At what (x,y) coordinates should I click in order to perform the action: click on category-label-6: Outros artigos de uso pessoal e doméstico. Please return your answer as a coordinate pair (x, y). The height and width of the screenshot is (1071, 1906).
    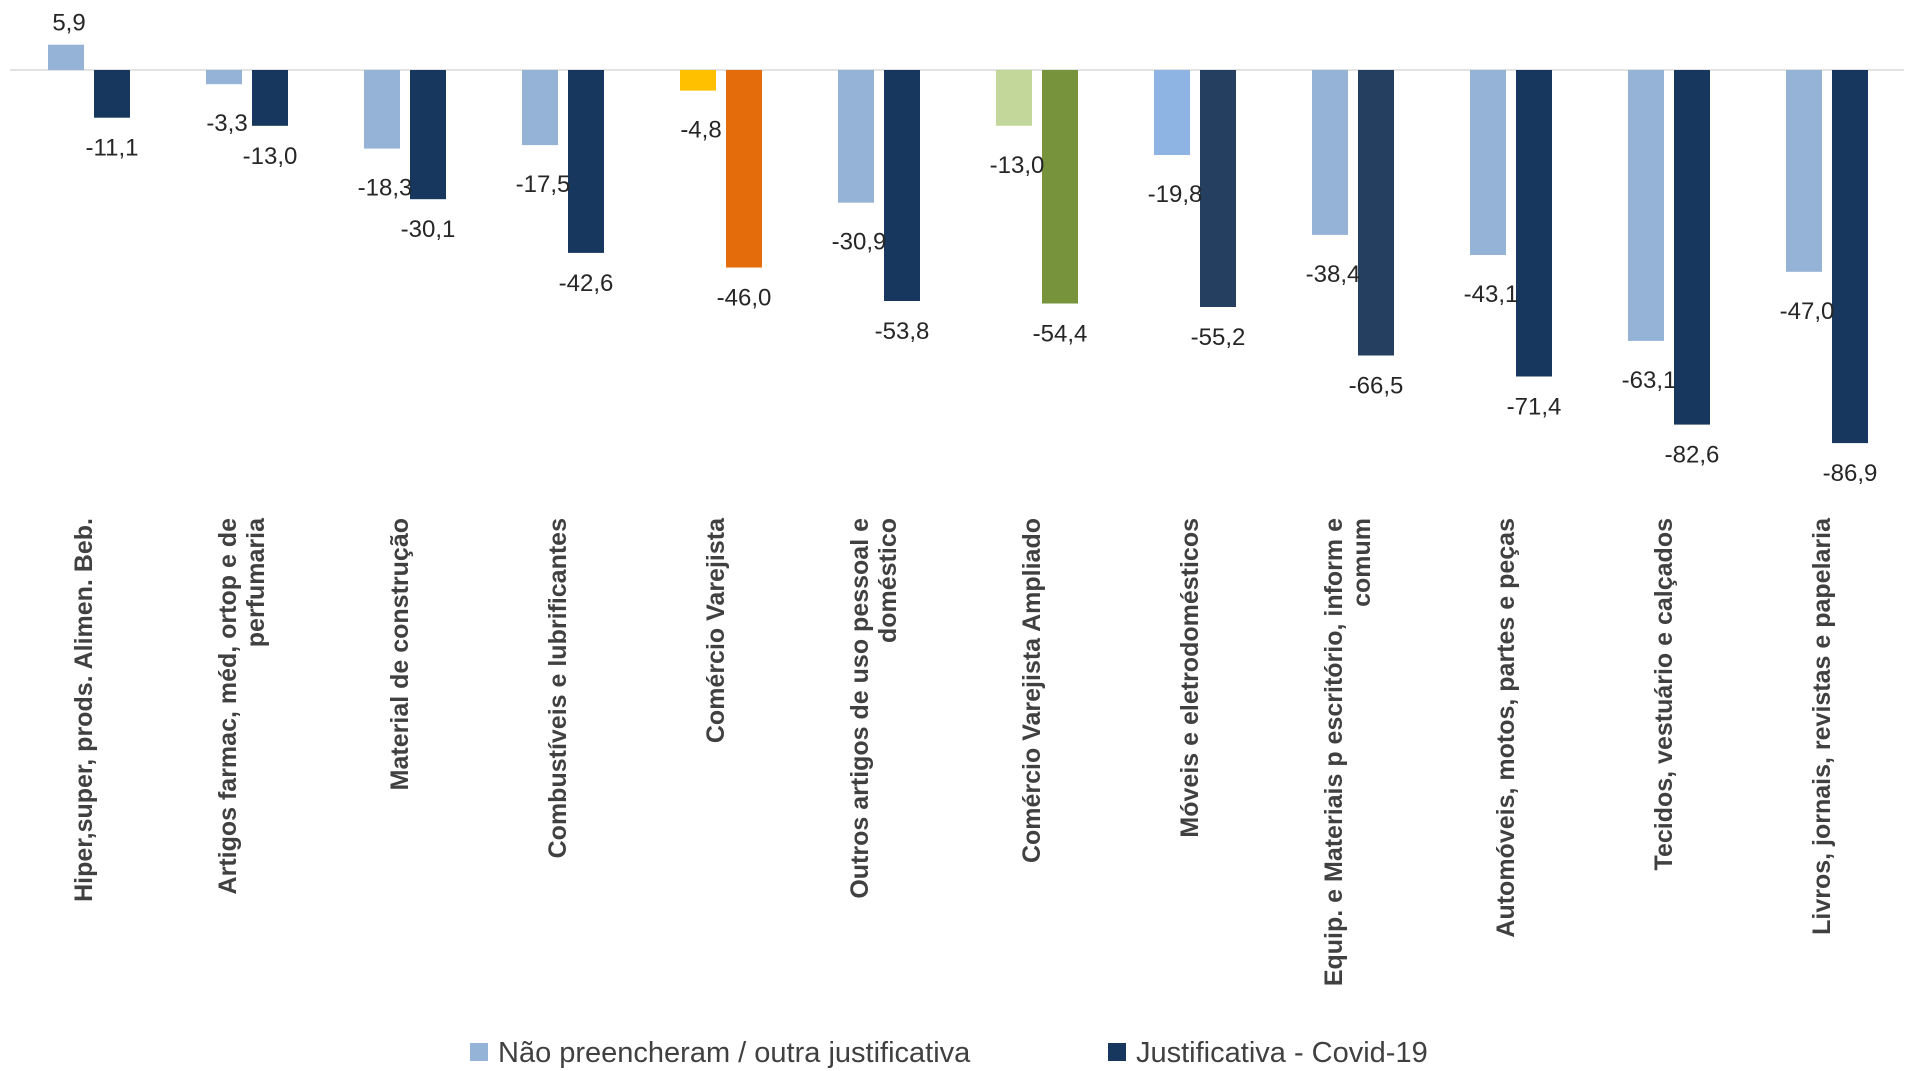
    Looking at the image, I should click on (874, 708).